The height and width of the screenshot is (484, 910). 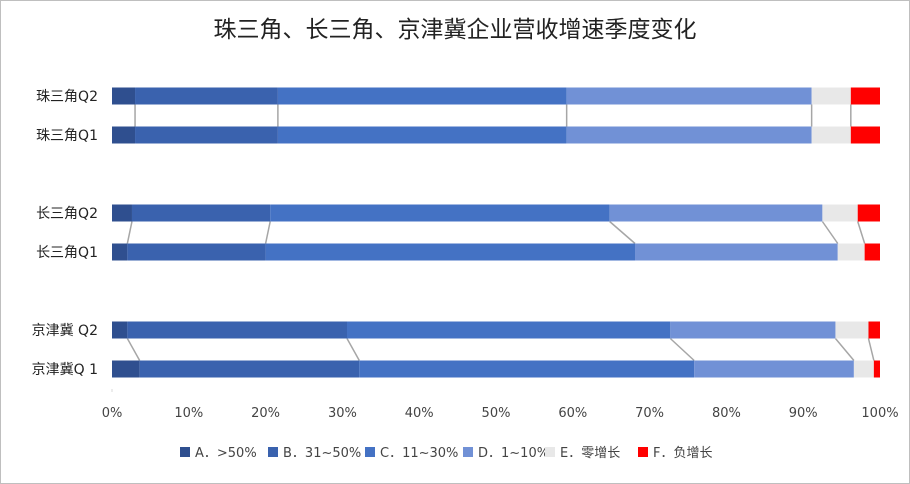 I want to click on legend-label: B．31~50%, so click(x=322, y=453).